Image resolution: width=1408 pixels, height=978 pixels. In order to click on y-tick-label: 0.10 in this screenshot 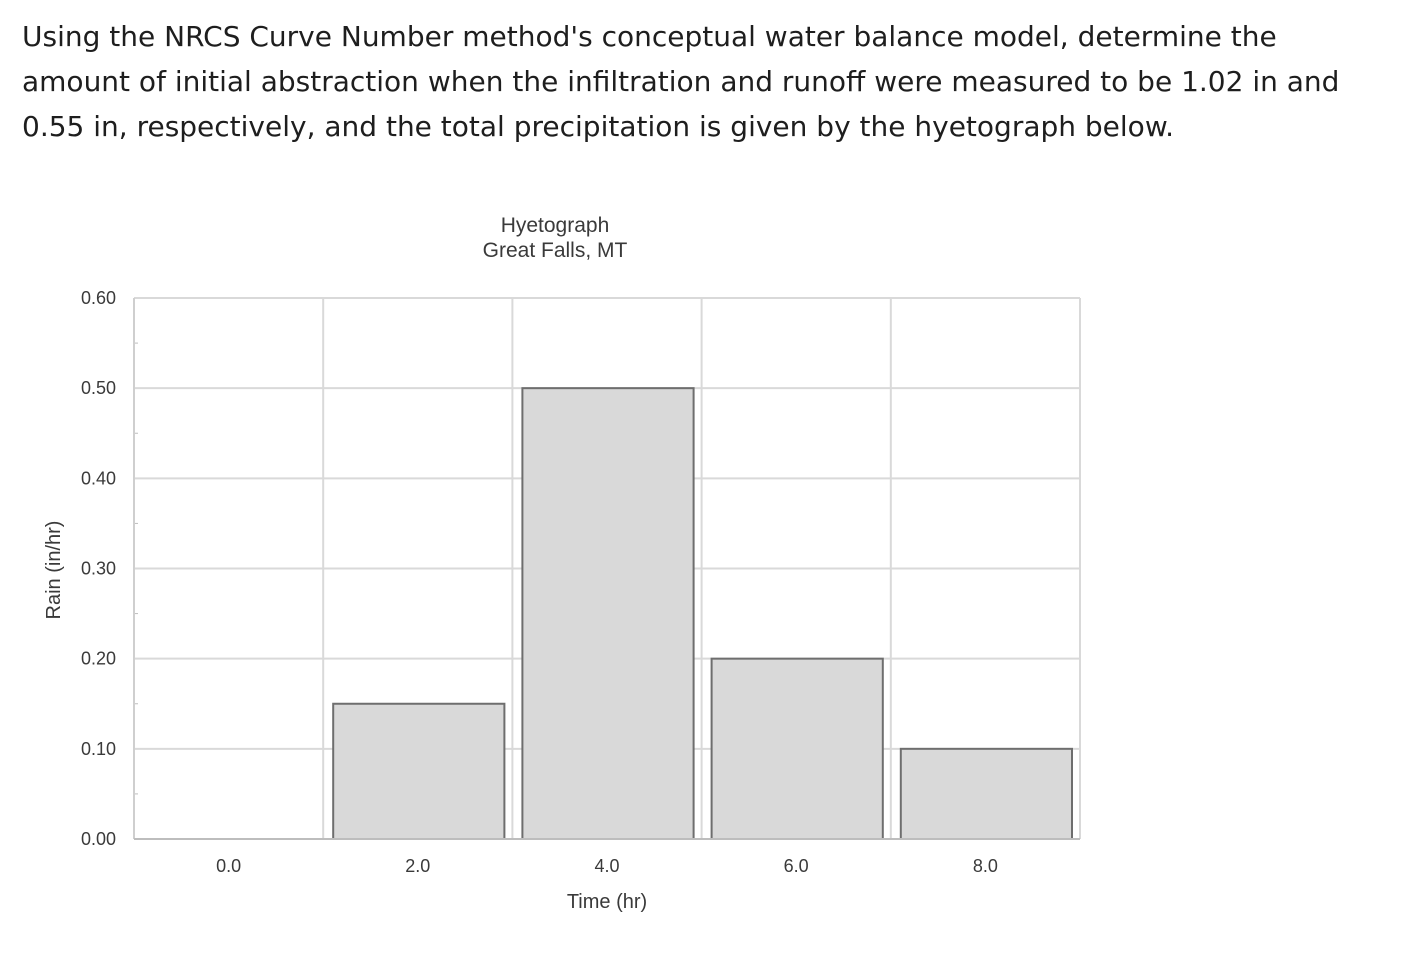, I will do `click(98, 749)`.